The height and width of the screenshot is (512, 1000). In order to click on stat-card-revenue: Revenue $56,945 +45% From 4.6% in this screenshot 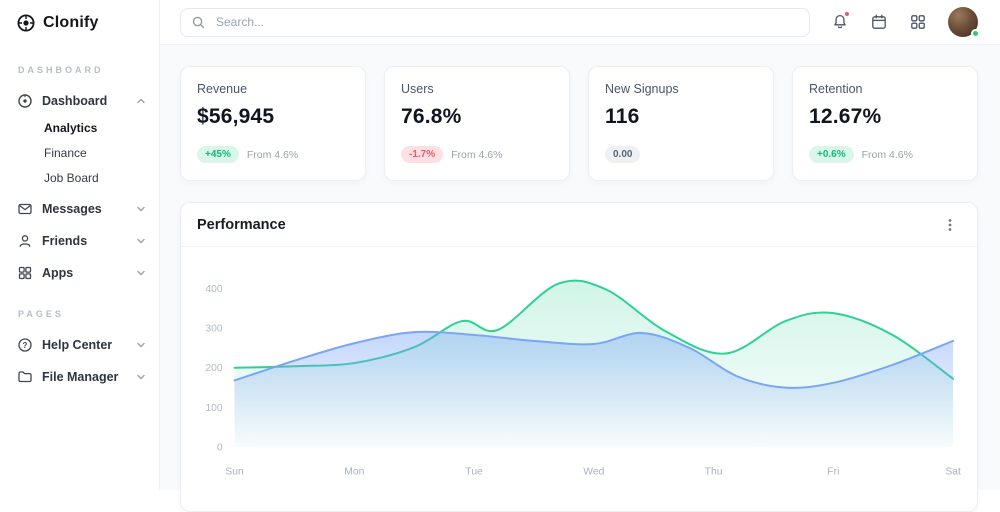, I will do `click(273, 123)`.